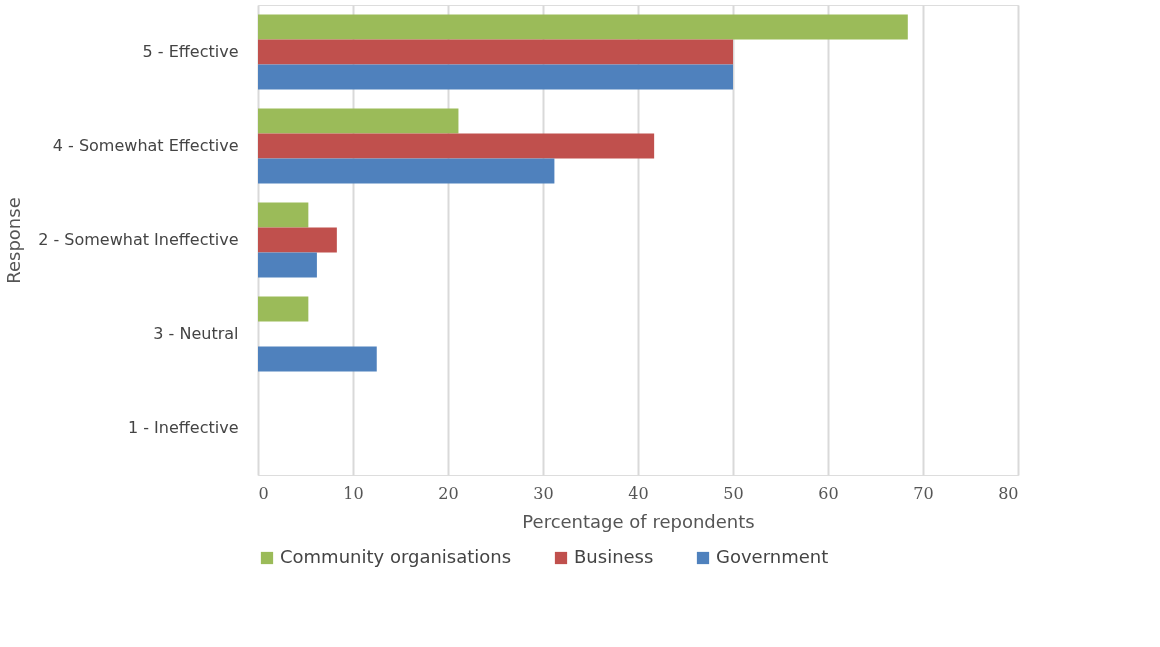  What do you see at coordinates (614, 556) in the screenshot?
I see `legend-label: Business` at bounding box center [614, 556].